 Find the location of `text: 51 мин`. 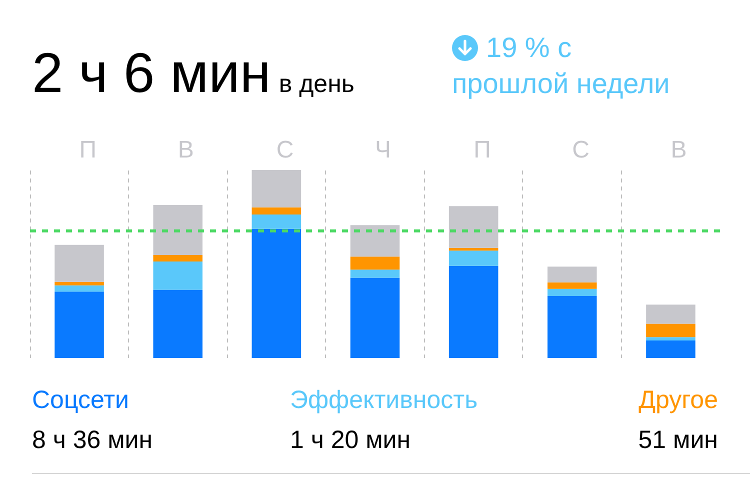

text: 51 мин is located at coordinates (678, 440).